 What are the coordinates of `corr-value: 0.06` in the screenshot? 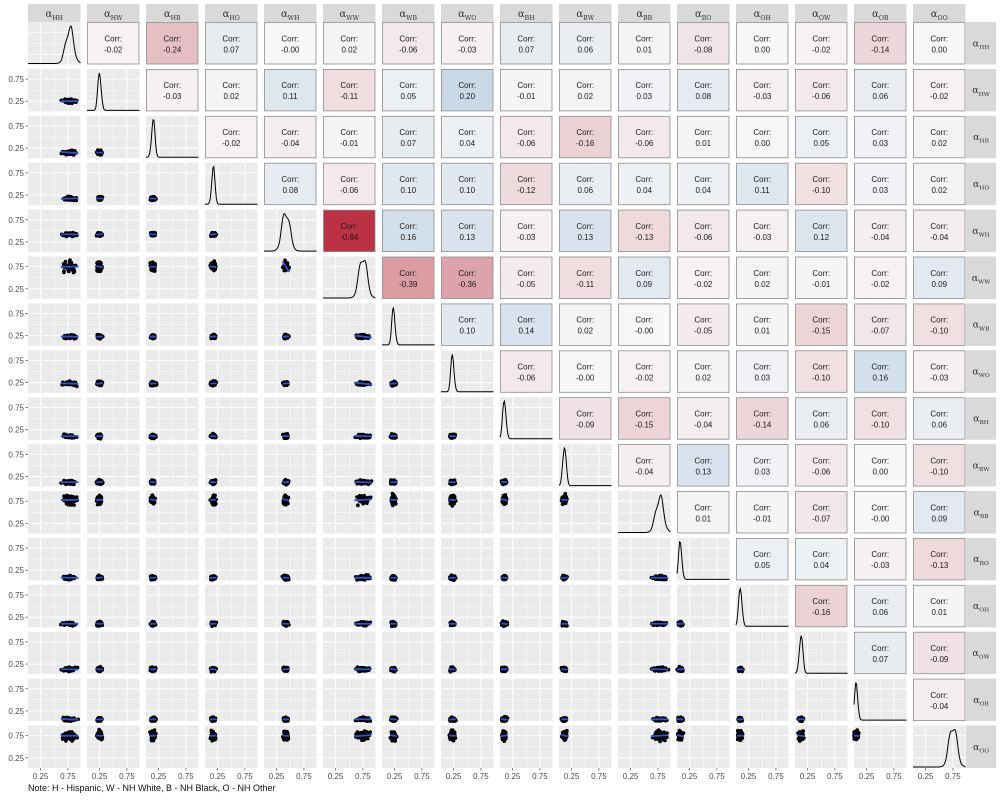 It's located at (585, 49).